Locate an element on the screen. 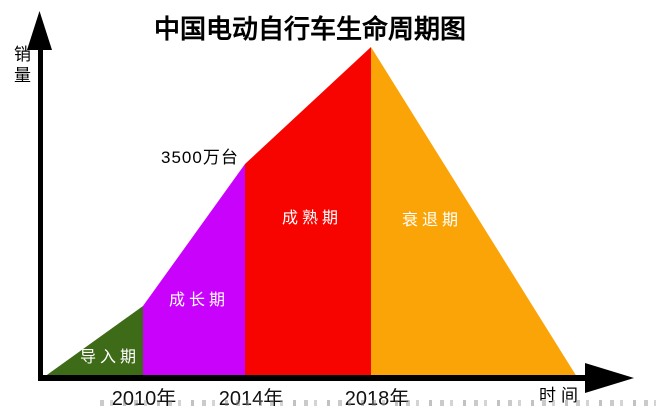 The width and height of the screenshot is (667, 406). x-axis-label: 时间 is located at coordinates (561, 396).